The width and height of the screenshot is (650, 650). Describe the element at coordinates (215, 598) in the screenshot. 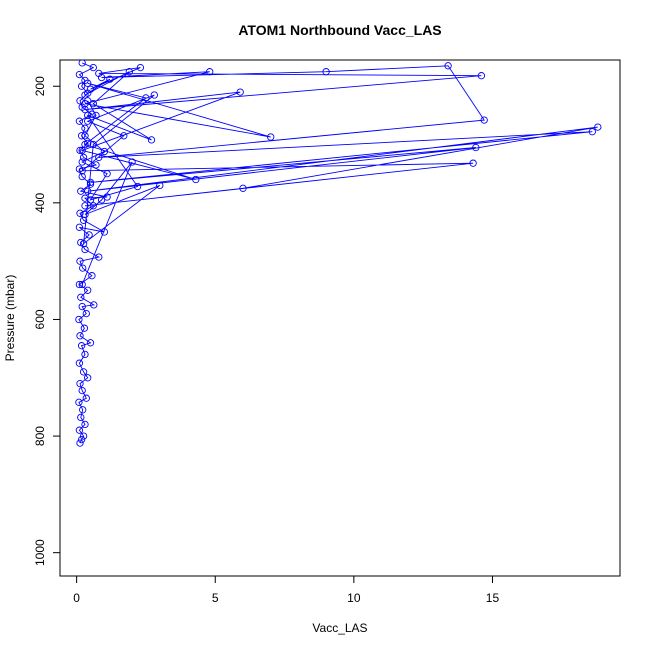

I see `x-tick-label: 5` at that location.